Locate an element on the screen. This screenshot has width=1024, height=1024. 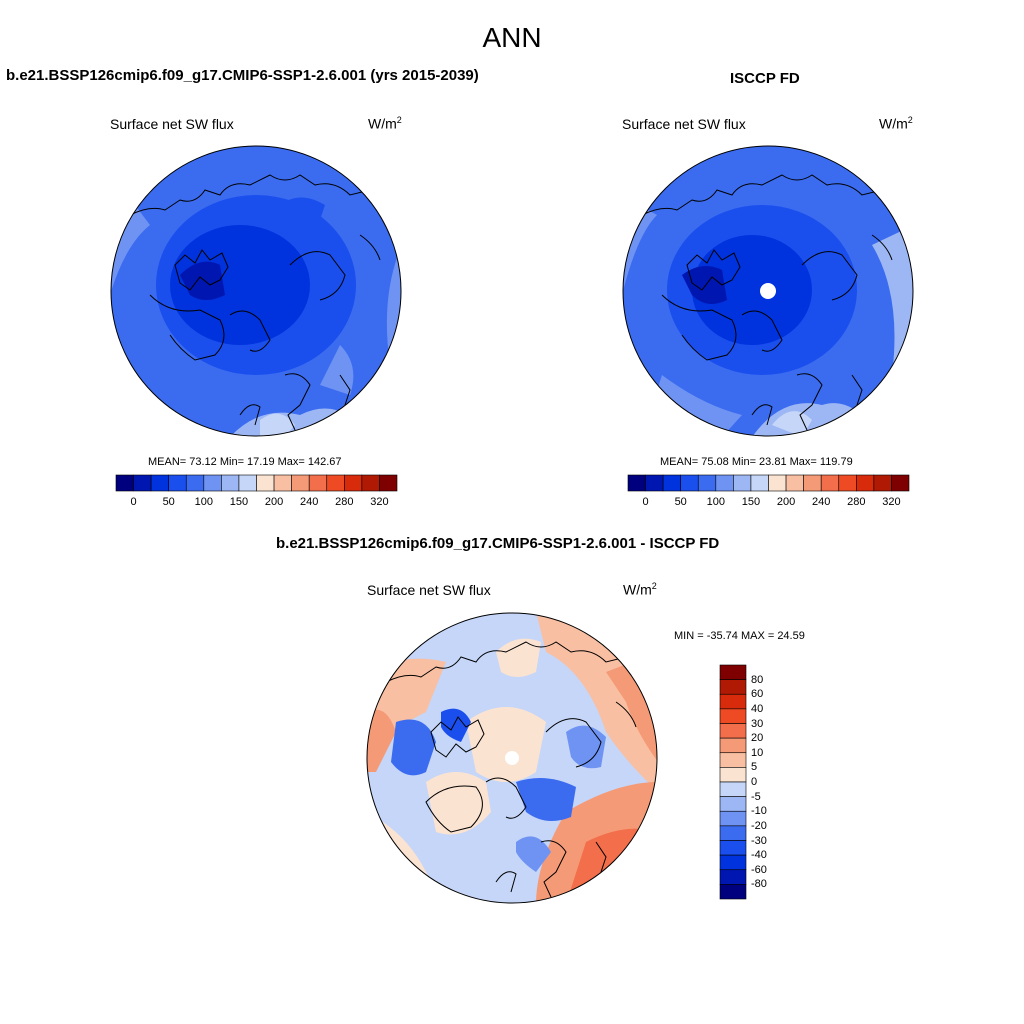
obs-colorbar-tick-label: 150 is located at coordinates (751, 502).